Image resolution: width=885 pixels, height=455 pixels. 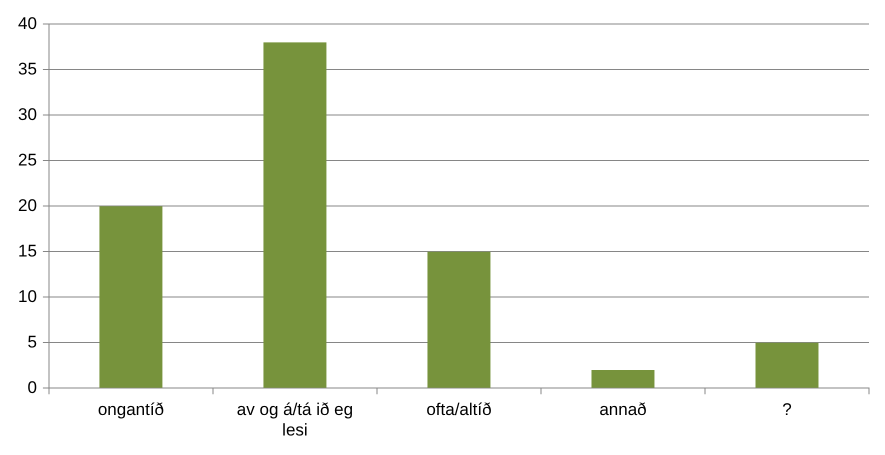 I want to click on y-tick-label: 25, so click(x=27, y=160).